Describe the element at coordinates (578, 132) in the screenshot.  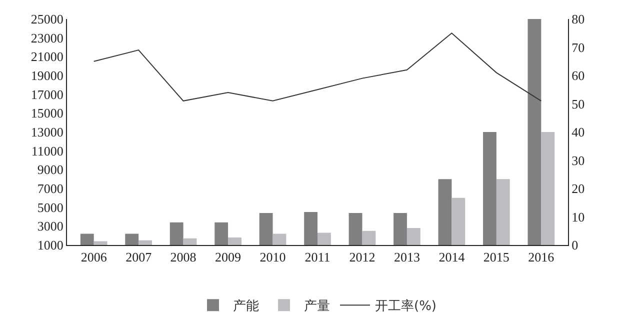
I see `y2-tick-label: 40` at that location.